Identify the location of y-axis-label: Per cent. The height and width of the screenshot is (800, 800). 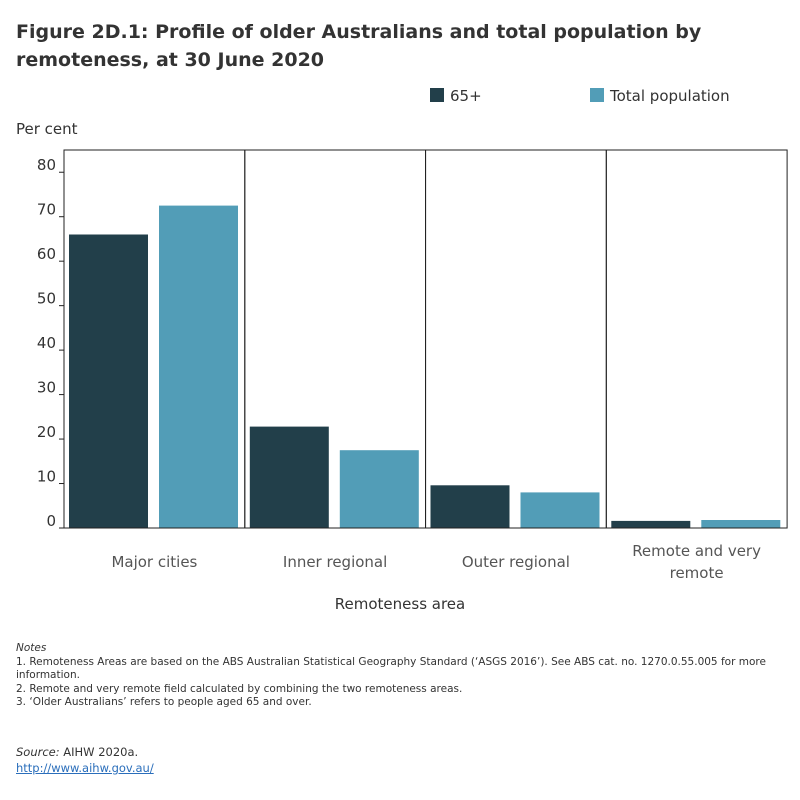
(47, 129).